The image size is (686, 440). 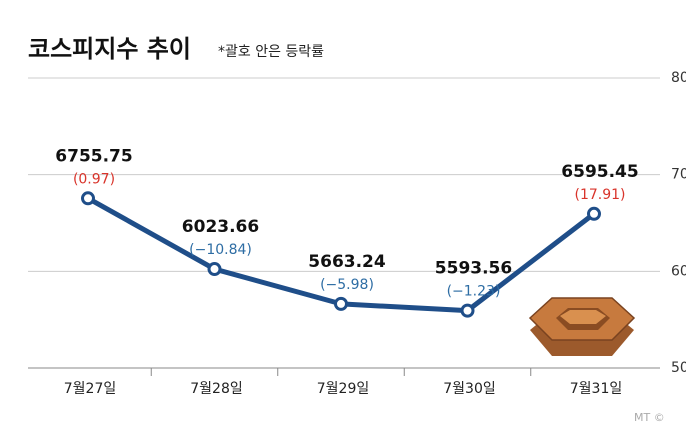 What do you see at coordinates (216, 389) in the screenshot?
I see `x-tick-label: 7월28일` at bounding box center [216, 389].